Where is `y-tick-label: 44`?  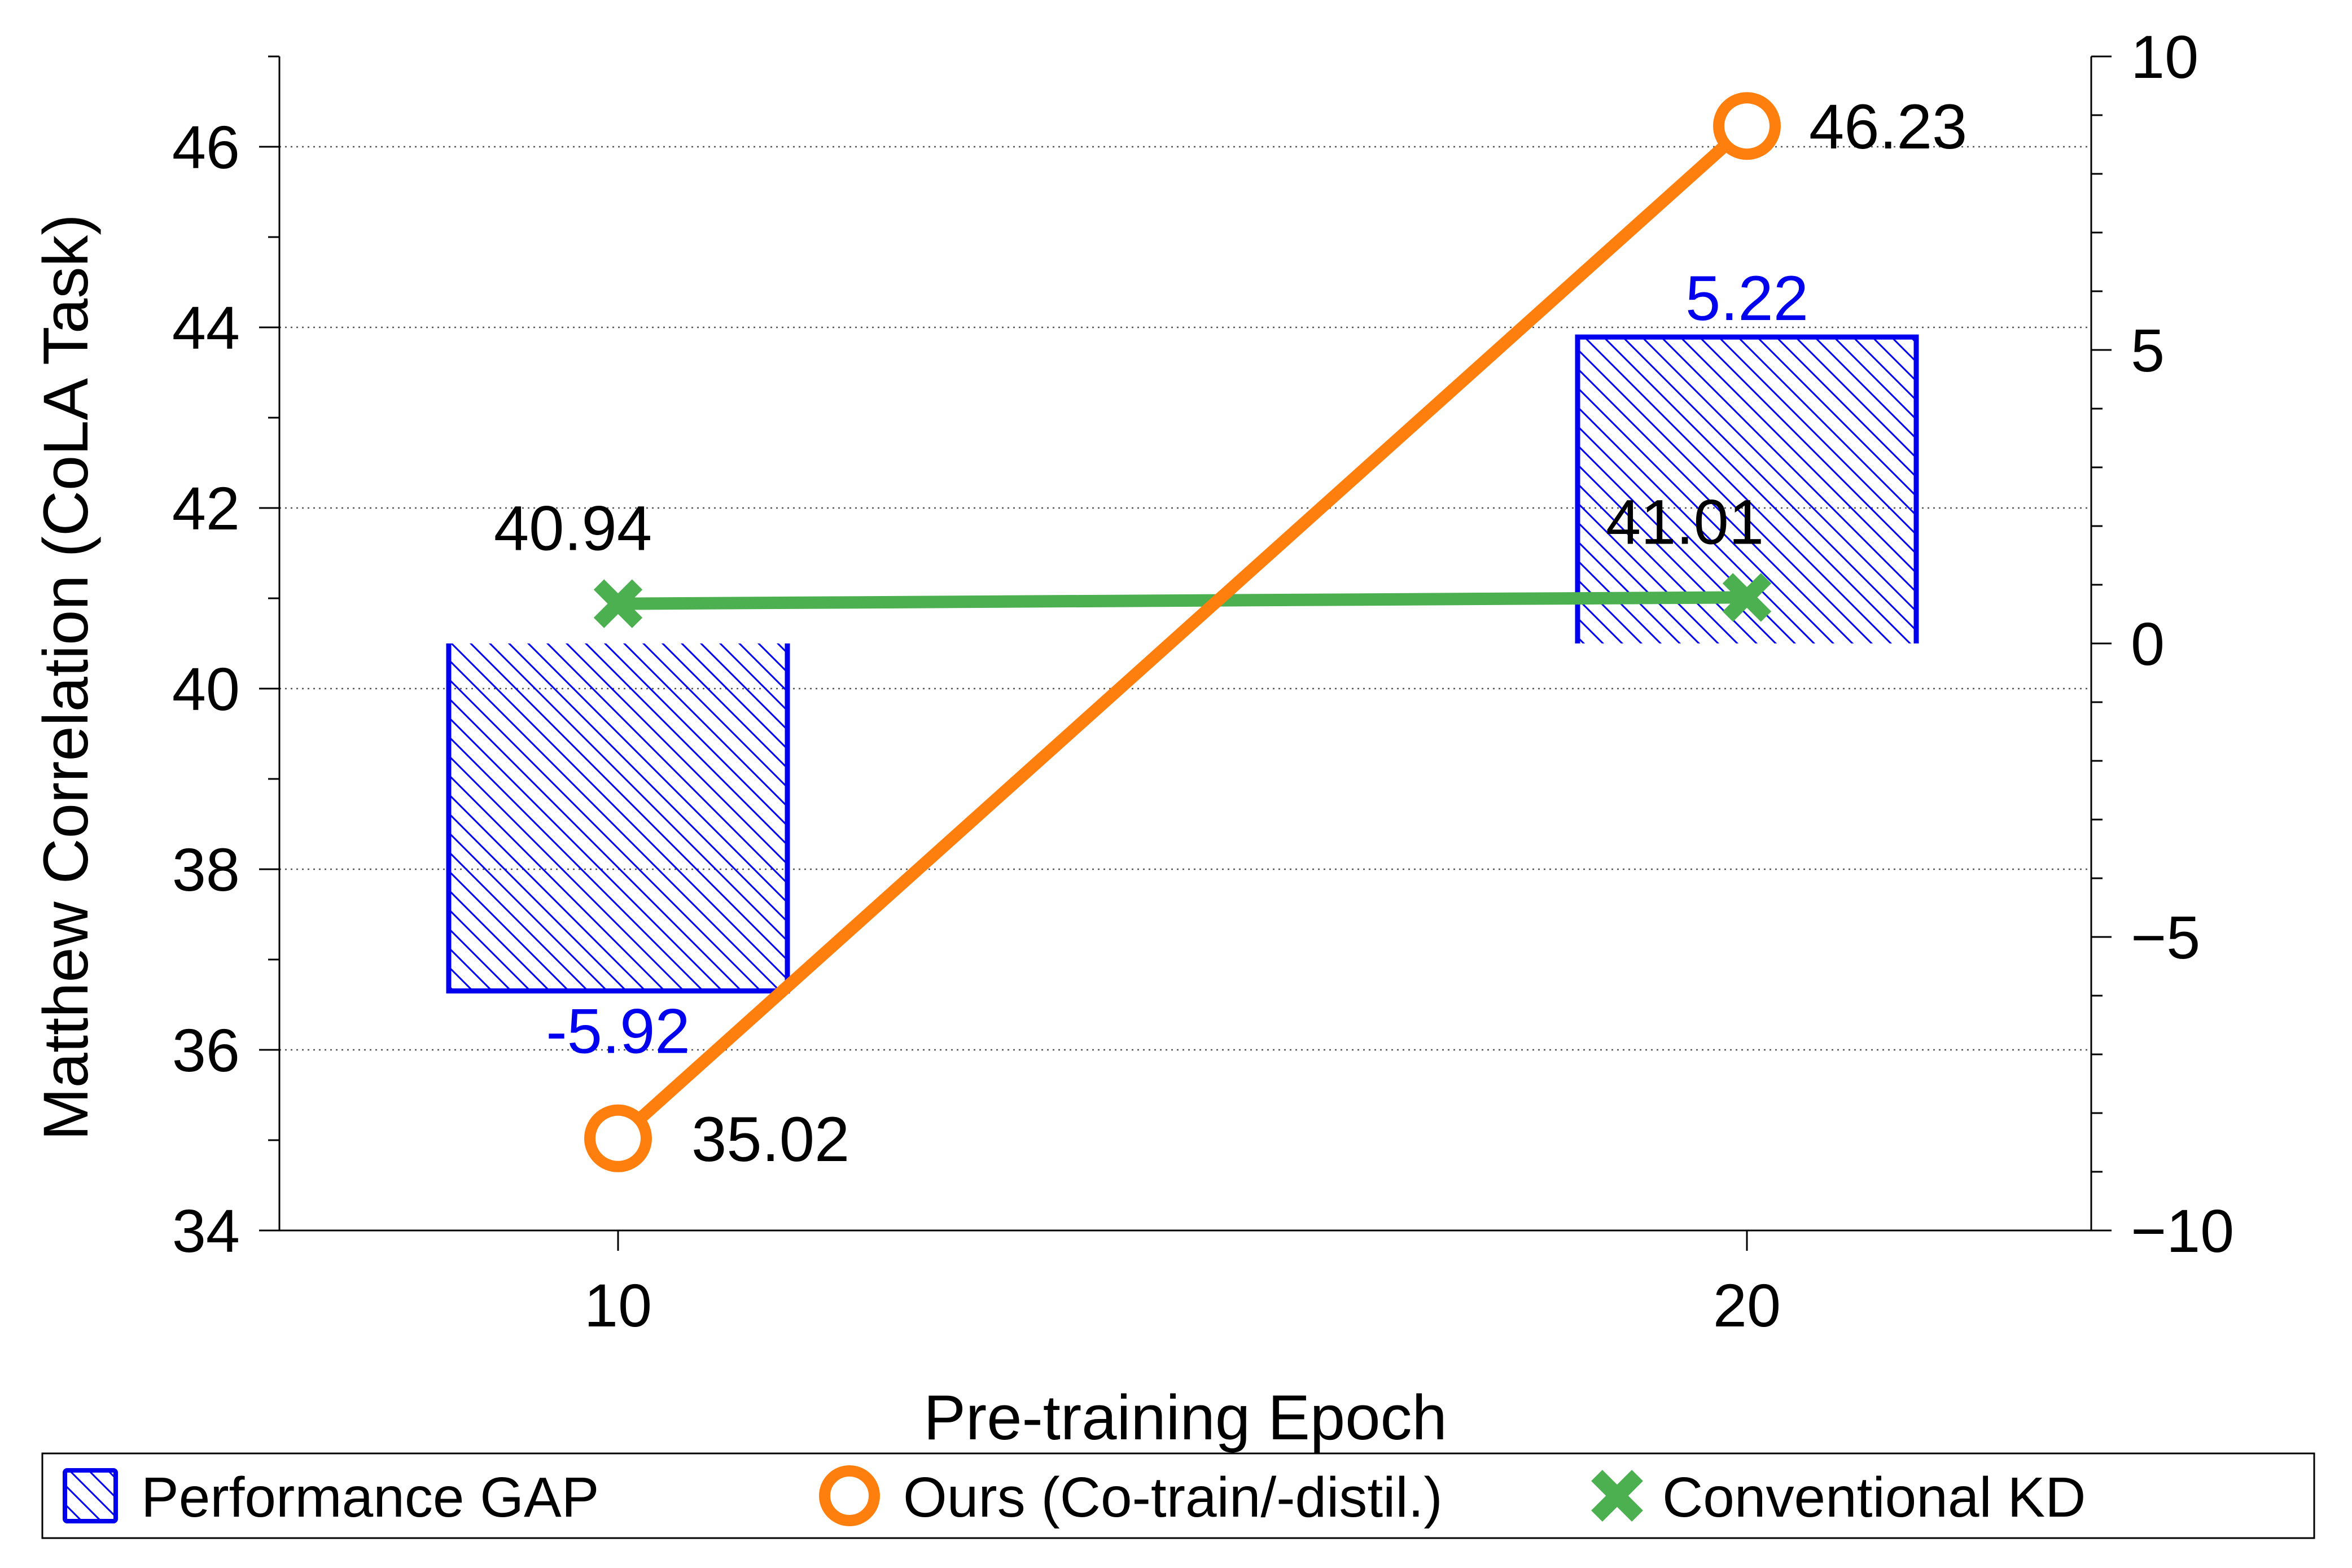 y-tick-label: 44 is located at coordinates (206, 328).